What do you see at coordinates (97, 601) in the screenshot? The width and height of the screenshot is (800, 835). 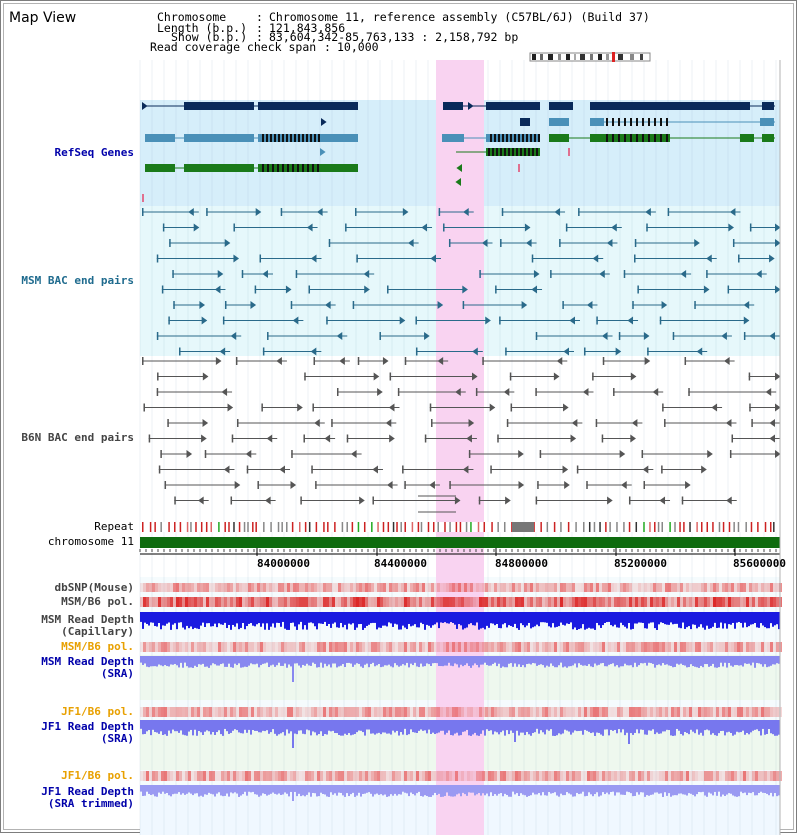 I see `track-label-msm-b6-pol-capillary: MSM/B6 pol.` at bounding box center [97, 601].